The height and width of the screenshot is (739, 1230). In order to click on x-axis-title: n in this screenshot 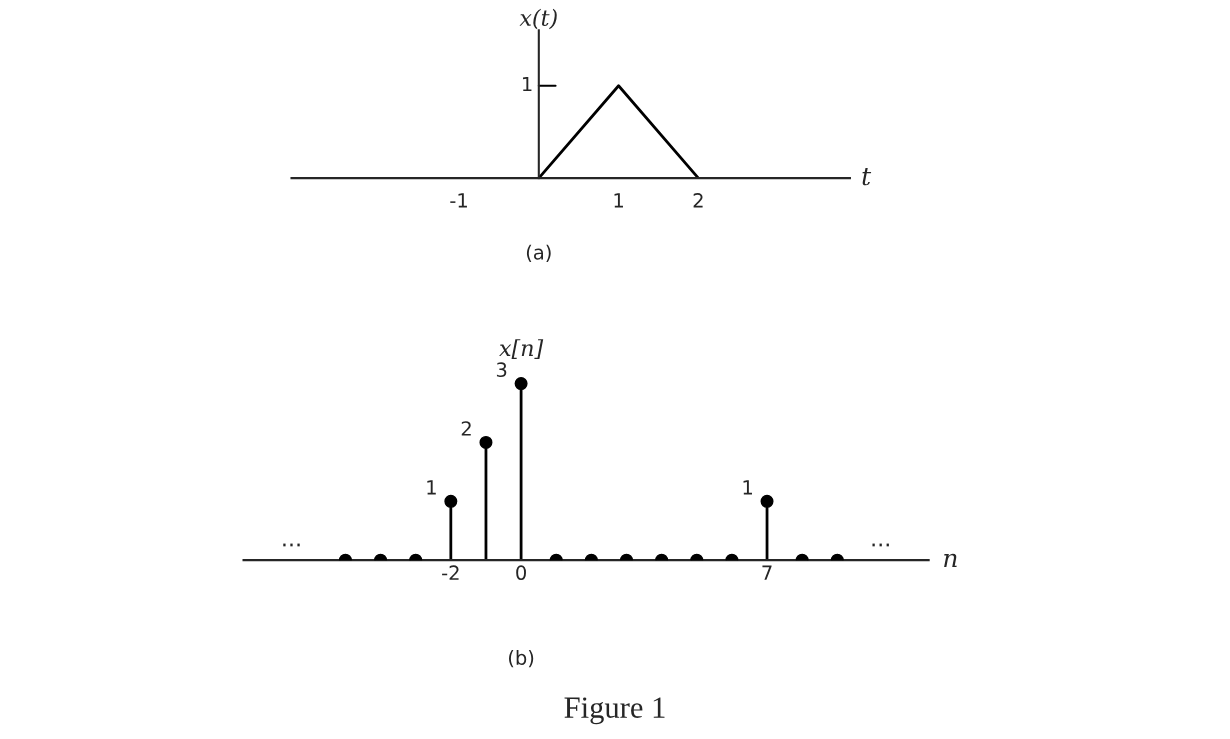, I will do `click(950, 560)`.